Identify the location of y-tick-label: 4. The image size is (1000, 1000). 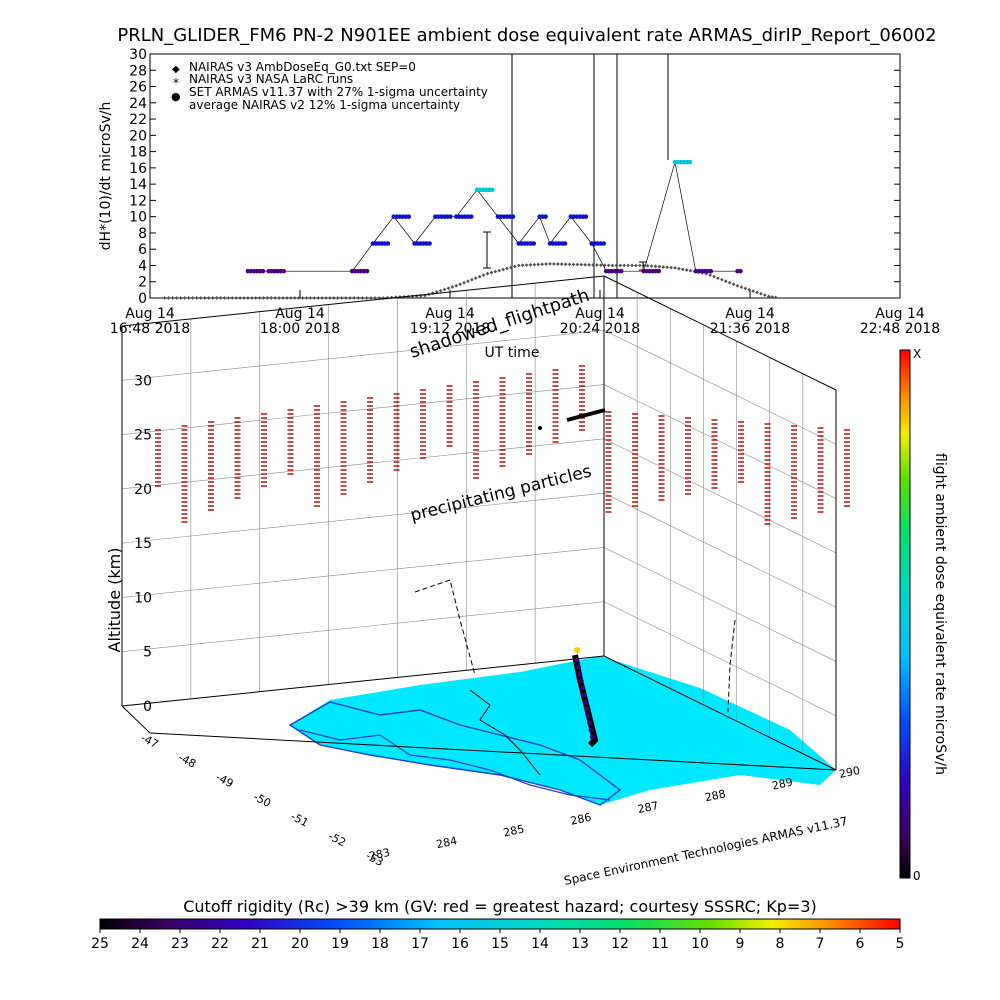
(142, 266).